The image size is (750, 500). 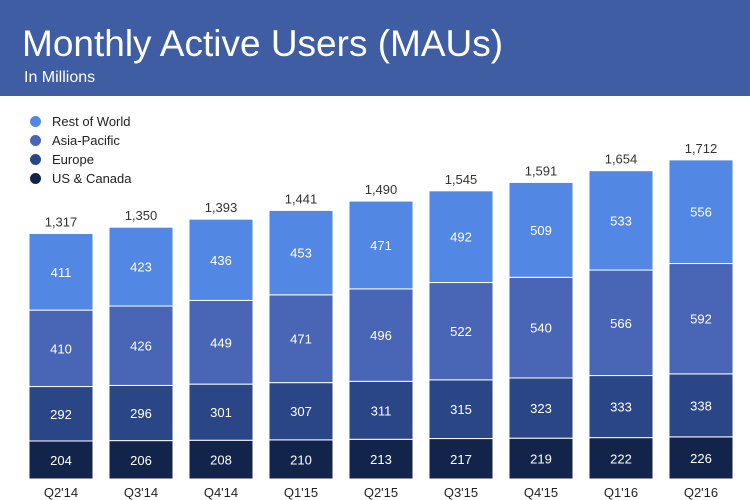 What do you see at coordinates (301, 198) in the screenshot?
I see `total-label-q1-15: 1,441` at bounding box center [301, 198].